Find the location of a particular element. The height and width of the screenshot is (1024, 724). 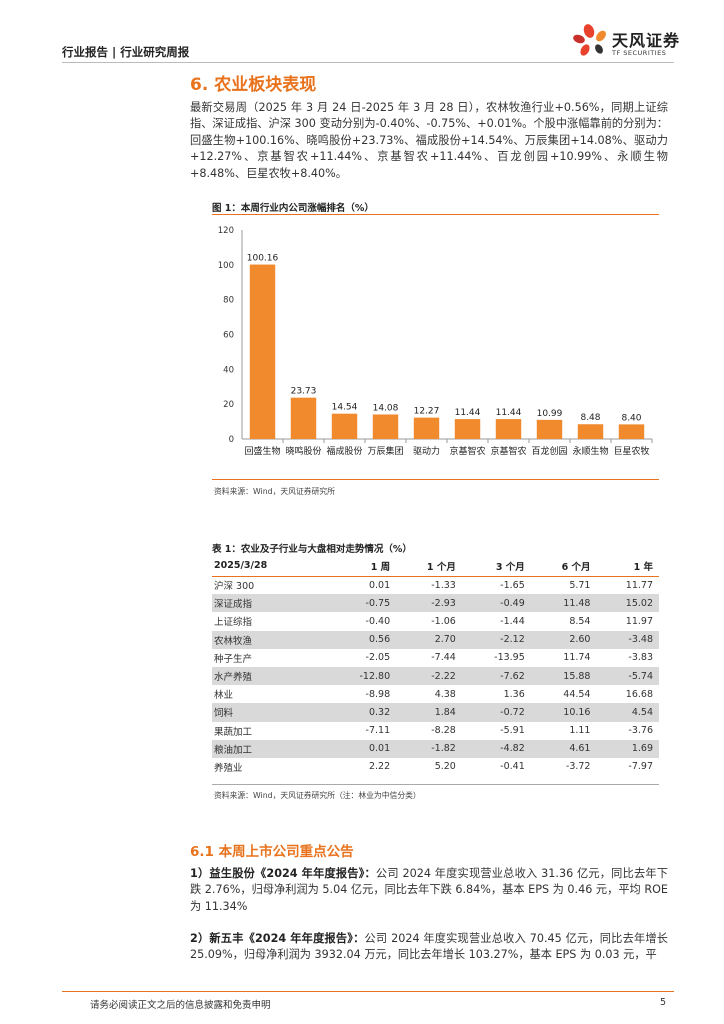

table-cell: -0.40 is located at coordinates (378, 621).